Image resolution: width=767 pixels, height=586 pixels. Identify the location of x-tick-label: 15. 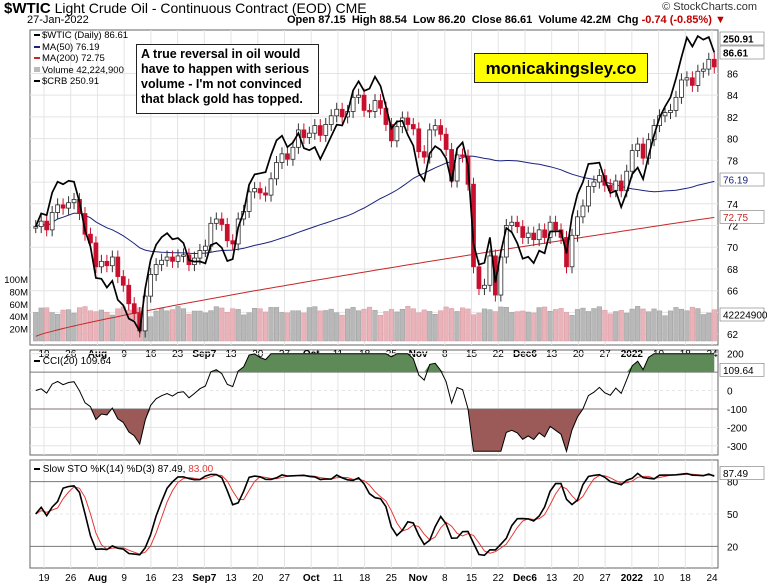
(472, 354).